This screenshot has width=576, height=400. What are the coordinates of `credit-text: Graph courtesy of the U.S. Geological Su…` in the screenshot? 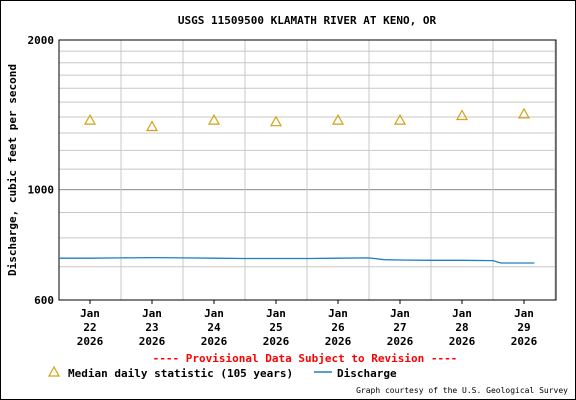 It's located at (462, 390).